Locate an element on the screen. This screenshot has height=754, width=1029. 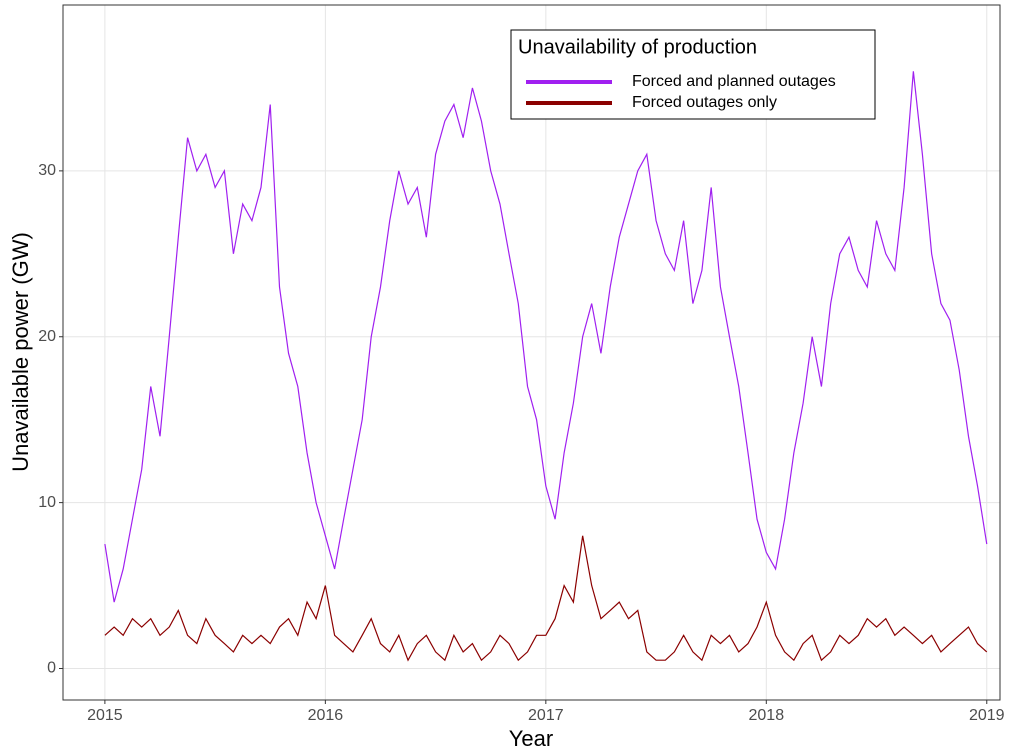
legend-title: Unavailability of production is located at coordinates (637, 47).